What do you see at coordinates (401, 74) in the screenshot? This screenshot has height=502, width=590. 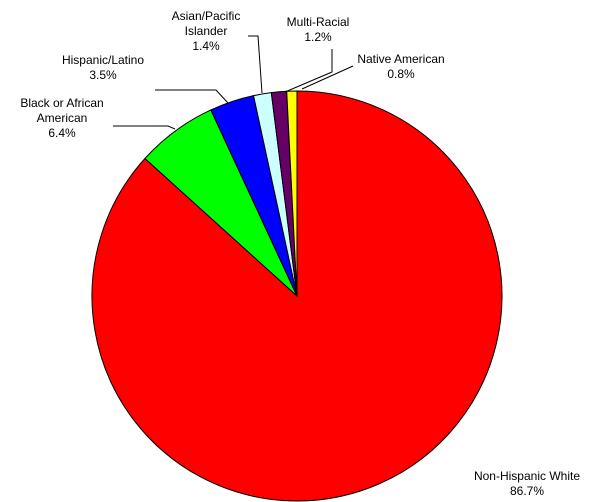 I see `slice-value-label: 0.8%` at bounding box center [401, 74].